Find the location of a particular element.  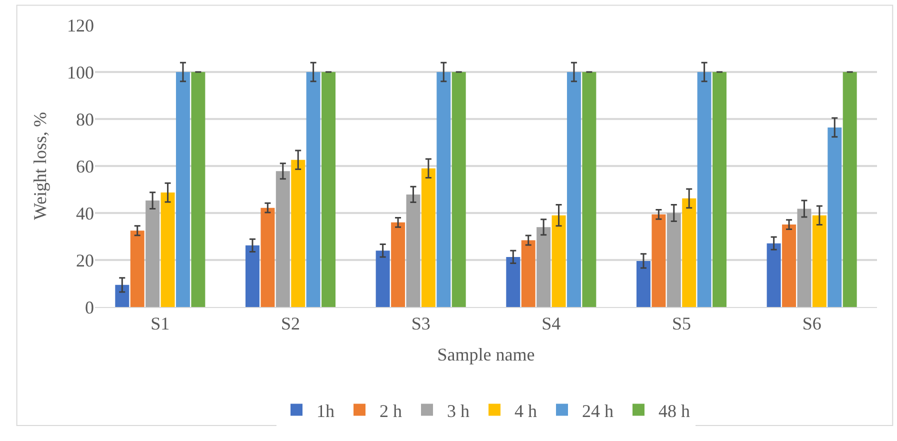

y-tick-label: 20 is located at coordinates (85, 260).